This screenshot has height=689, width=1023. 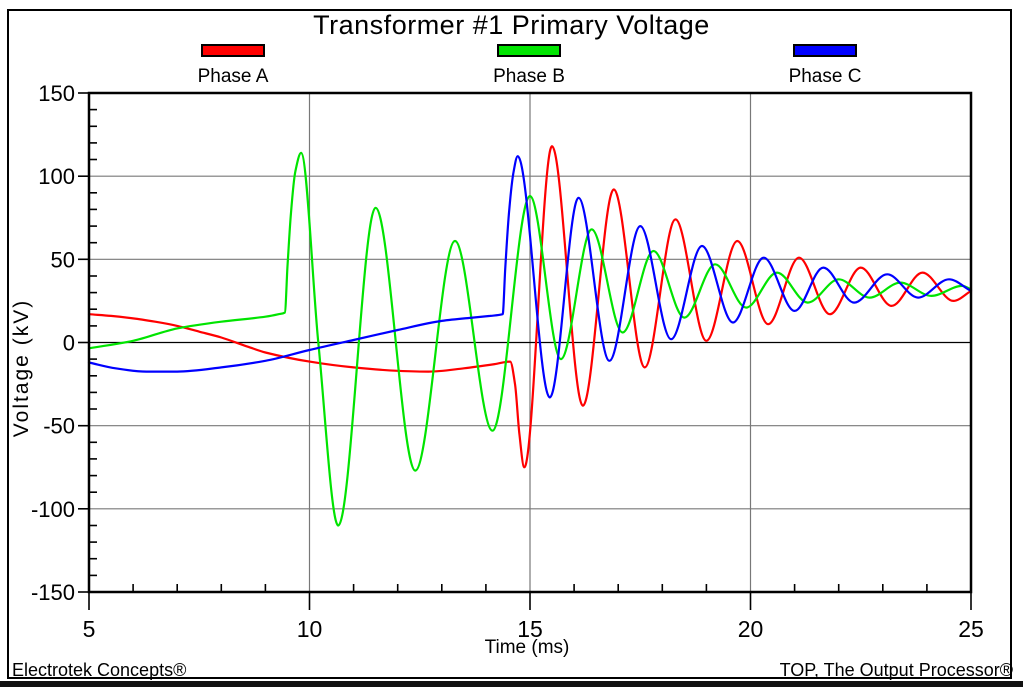 I want to click on legend-item-phase-b: Phase B, so click(x=529, y=66).